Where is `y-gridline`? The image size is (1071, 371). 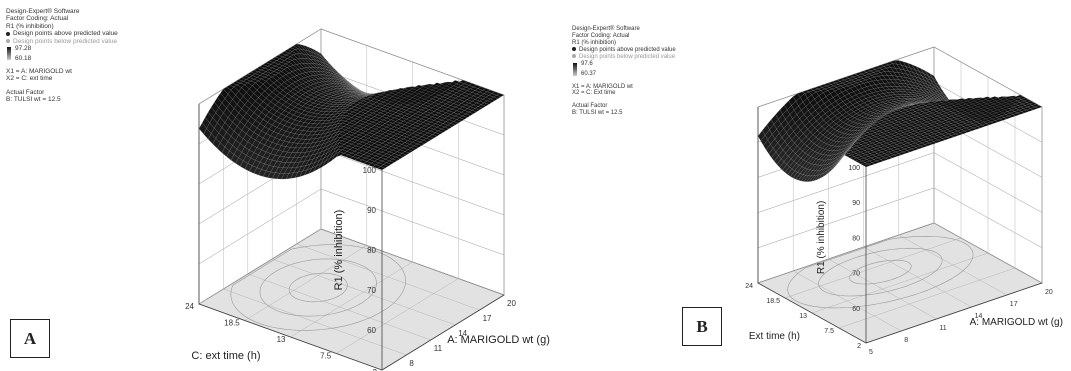 y-gridline is located at coordinates (397, 216).